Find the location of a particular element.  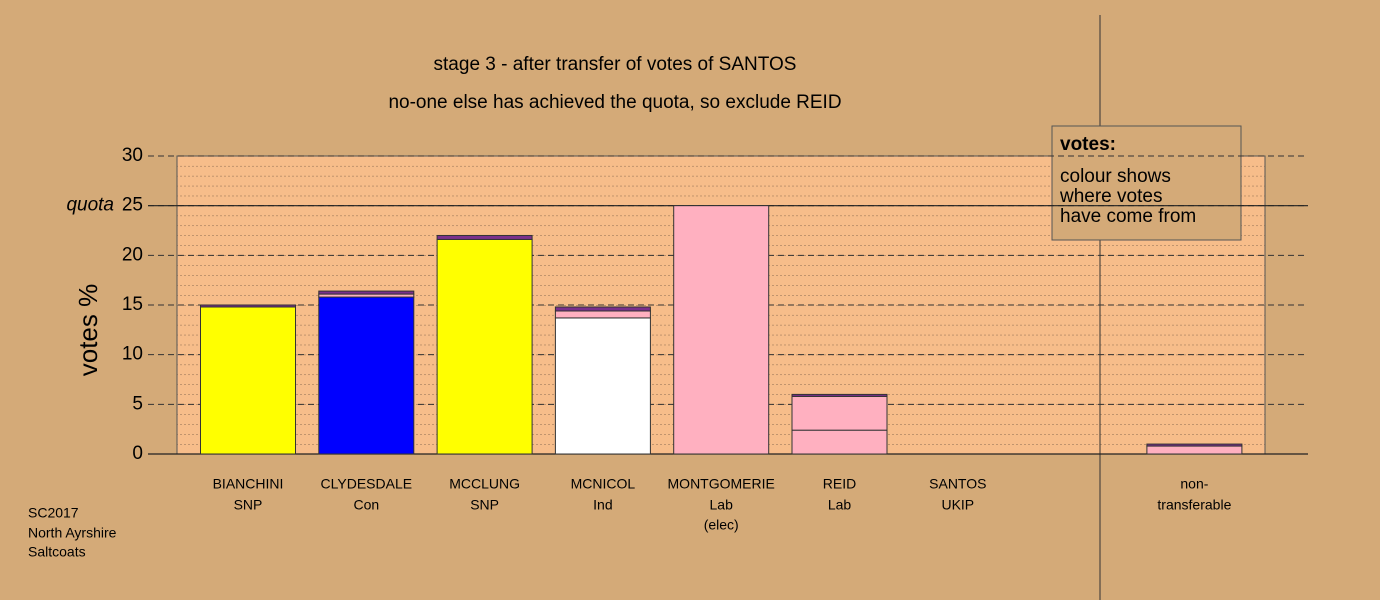

y-tick-label: 20 is located at coordinates (132, 254).